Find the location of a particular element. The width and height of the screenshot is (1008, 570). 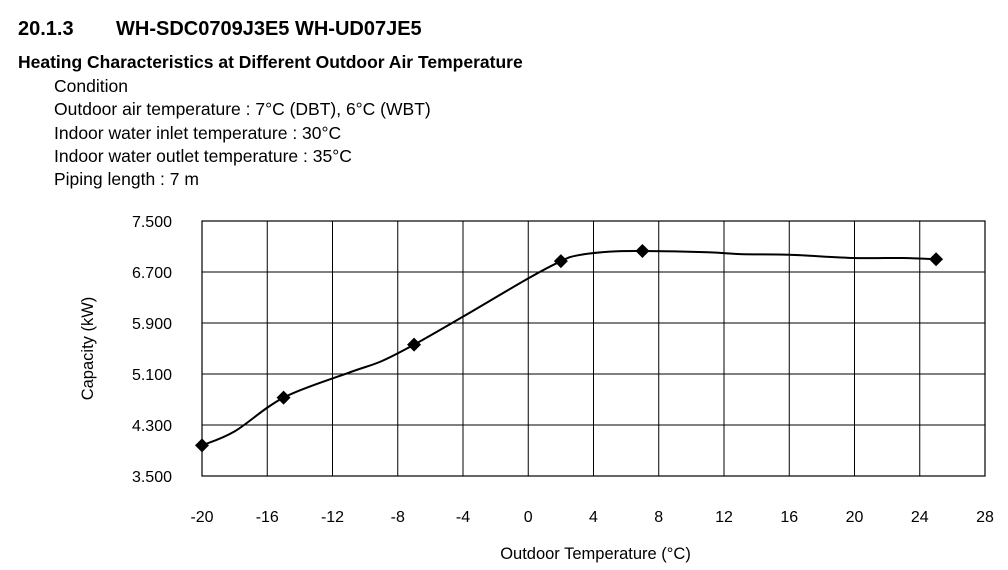

y-tick-label: 4.300 is located at coordinates (152, 426).